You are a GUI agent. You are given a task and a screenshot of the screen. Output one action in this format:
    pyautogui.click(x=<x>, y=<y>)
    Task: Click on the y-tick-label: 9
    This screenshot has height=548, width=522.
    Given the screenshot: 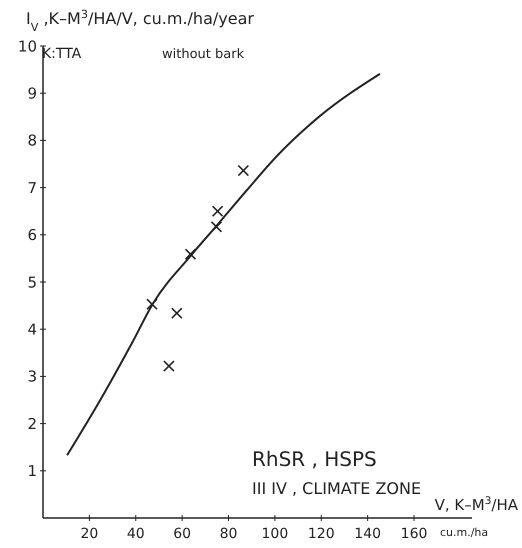 What is the action you would take?
    pyautogui.click(x=32, y=93)
    